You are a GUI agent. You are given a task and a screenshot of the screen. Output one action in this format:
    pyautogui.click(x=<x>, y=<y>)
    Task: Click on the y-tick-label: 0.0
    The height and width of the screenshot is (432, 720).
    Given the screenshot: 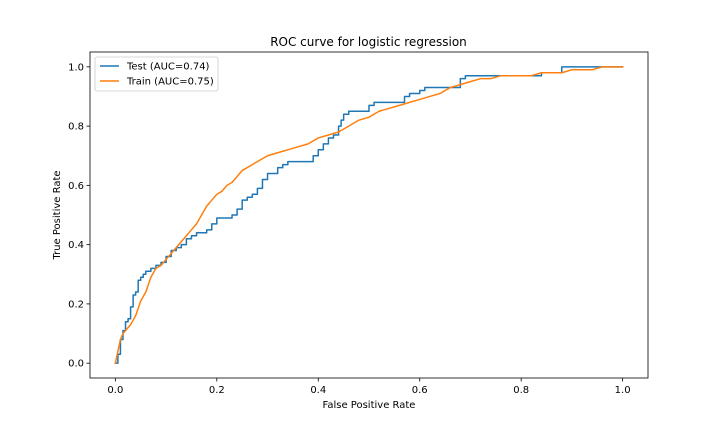 What is the action you would take?
    pyautogui.click(x=76, y=364)
    